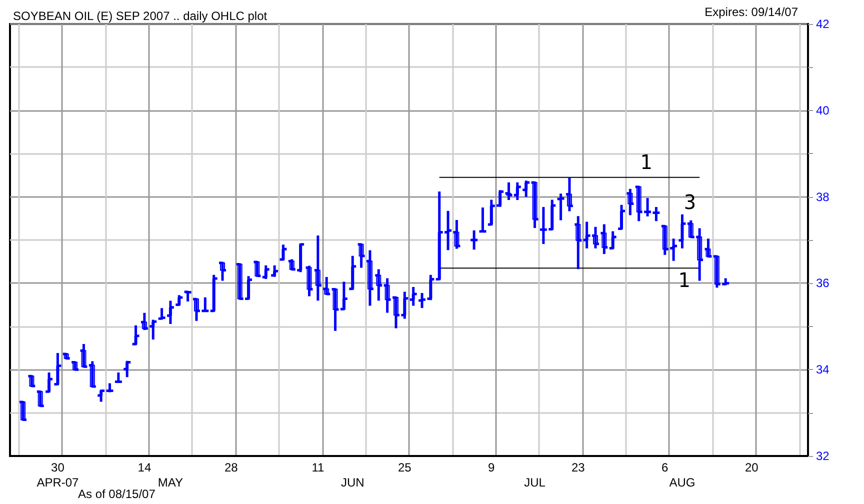 Image resolution: width=864 pixels, height=504 pixels. What do you see at coordinates (535, 483) in the screenshot?
I see `x-tick-label: JUL` at bounding box center [535, 483].